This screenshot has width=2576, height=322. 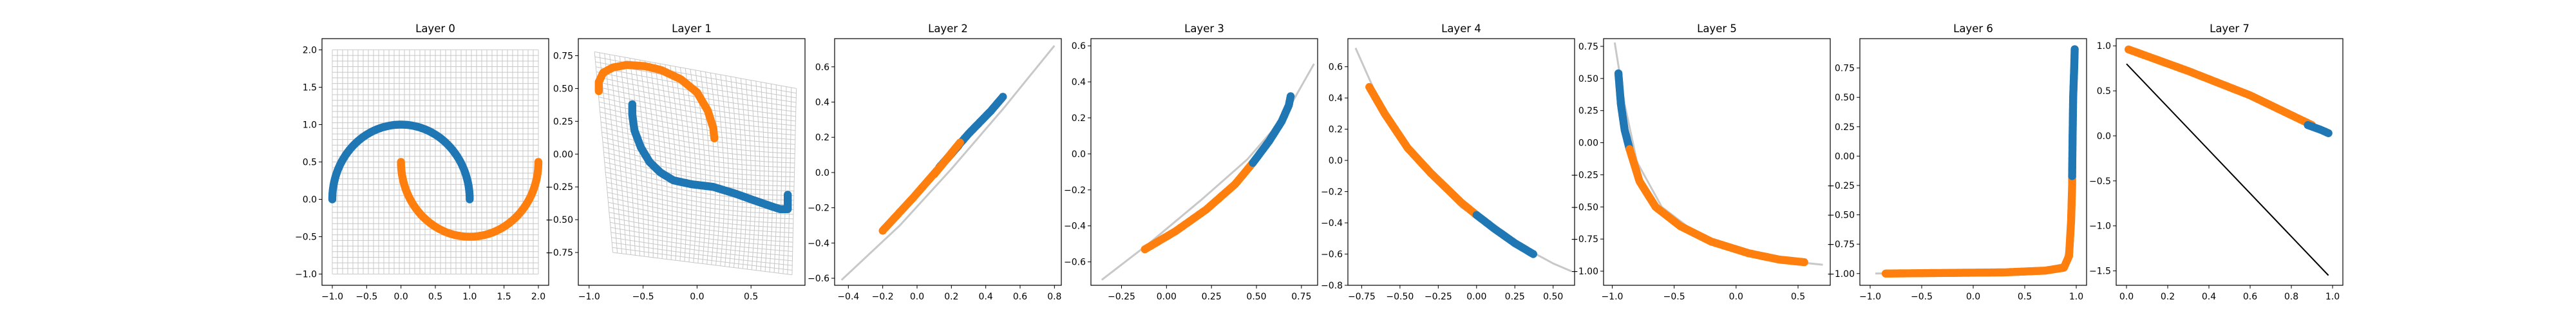 What do you see at coordinates (1588, 143) in the screenshot?
I see `y-tick-label: 0.00` at bounding box center [1588, 143].